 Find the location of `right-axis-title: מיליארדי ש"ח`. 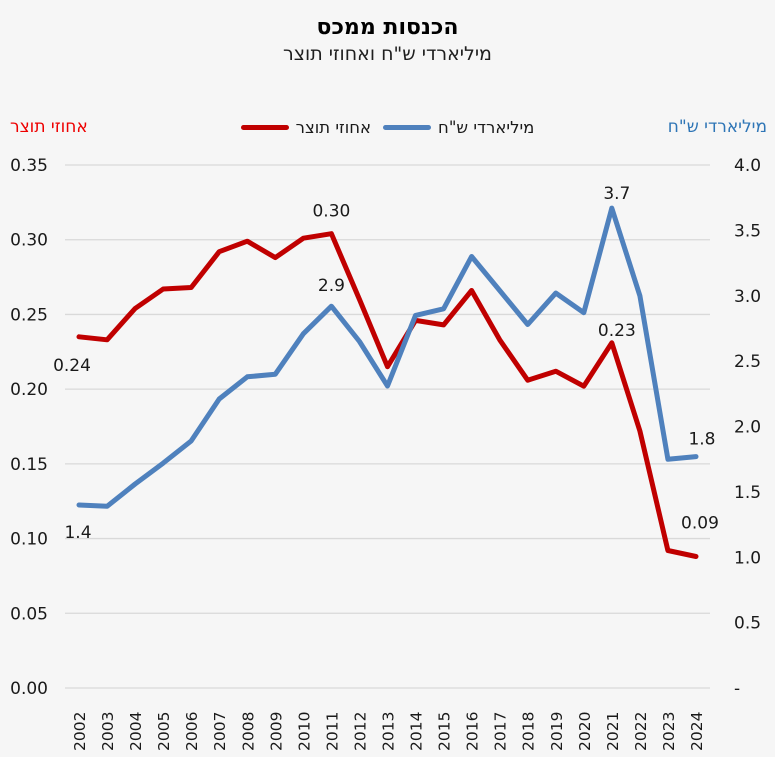

right-axis-title: מיליארדי ש"ח is located at coordinates (717, 127).